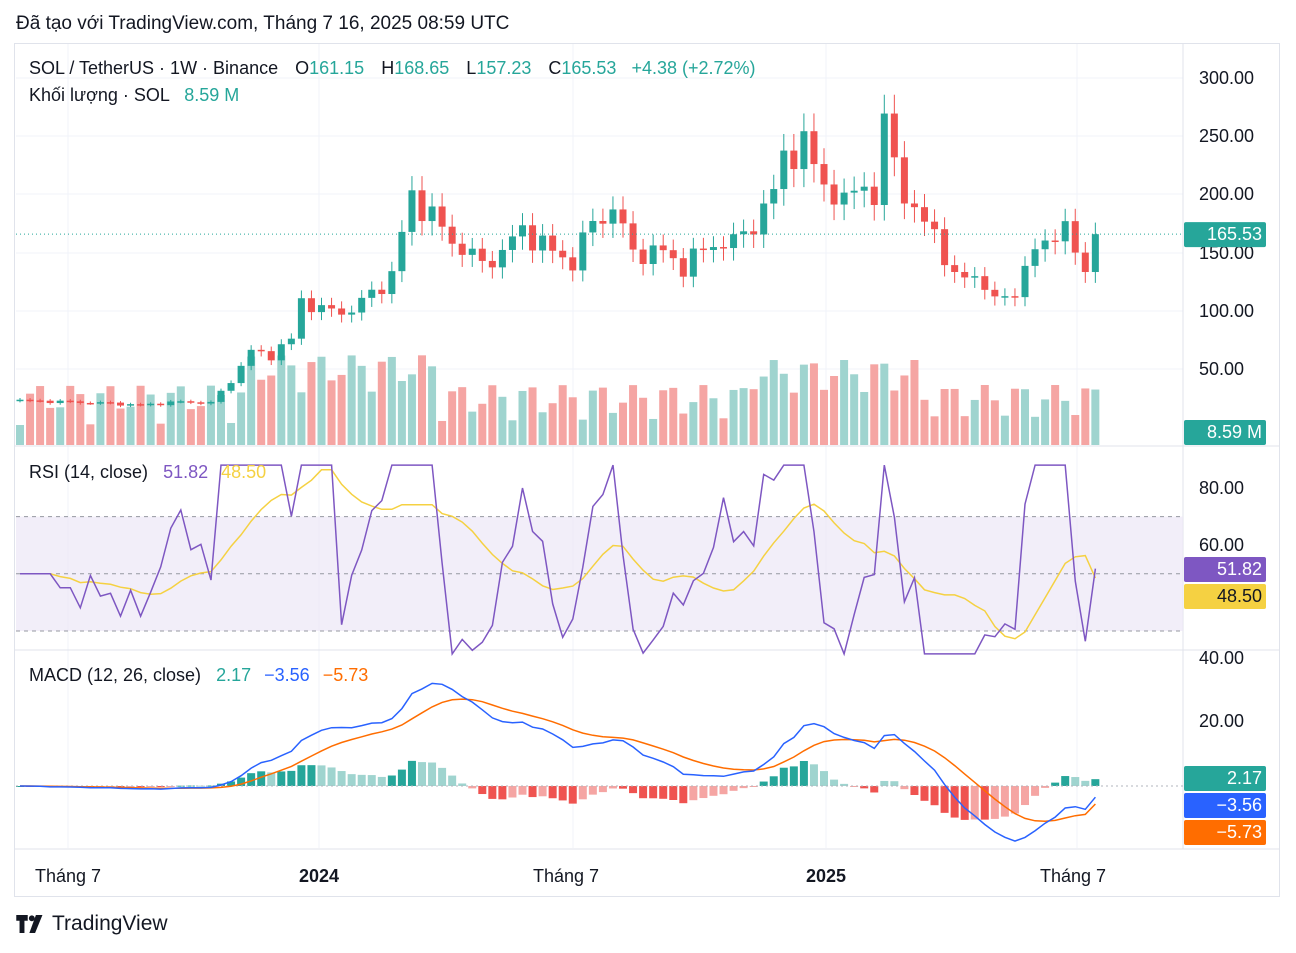  I want to click on macd-label: MACD (12, 26, close), so click(115, 675).